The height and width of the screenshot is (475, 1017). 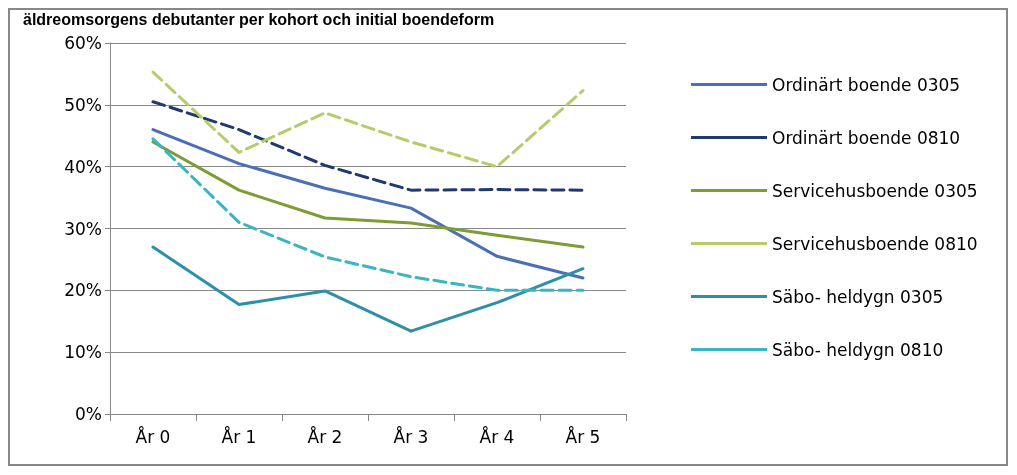 What do you see at coordinates (411, 436) in the screenshot?
I see `x-tick-label: År 3` at bounding box center [411, 436].